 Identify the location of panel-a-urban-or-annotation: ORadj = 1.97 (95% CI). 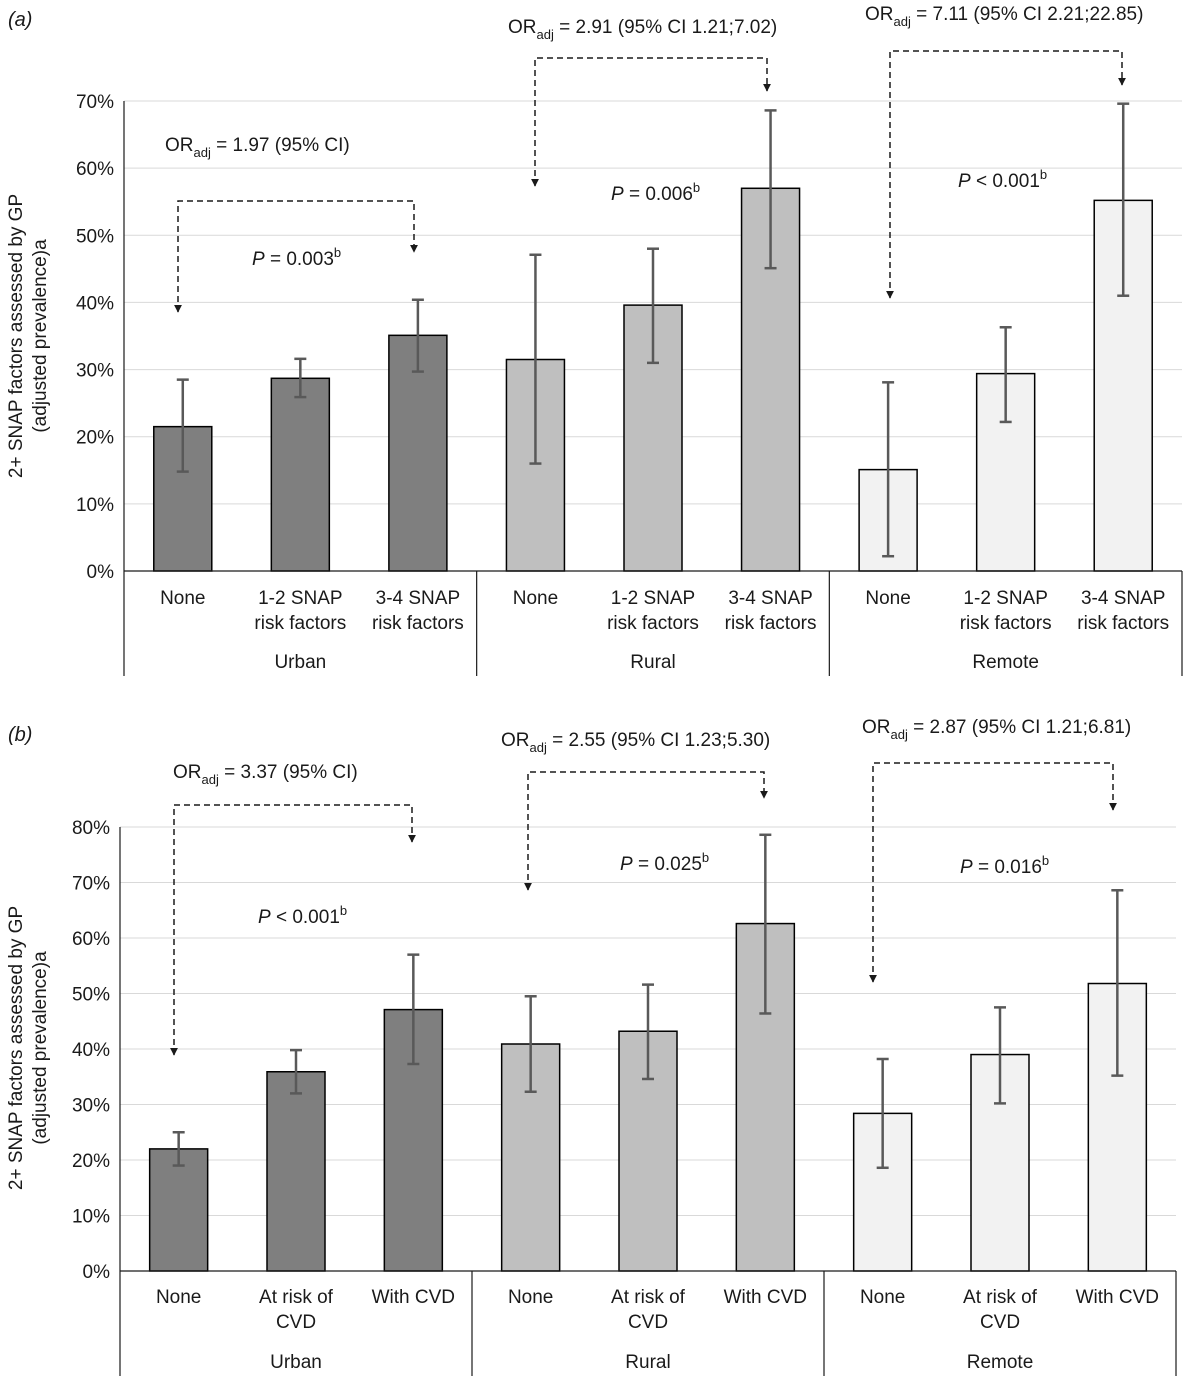
(257, 147).